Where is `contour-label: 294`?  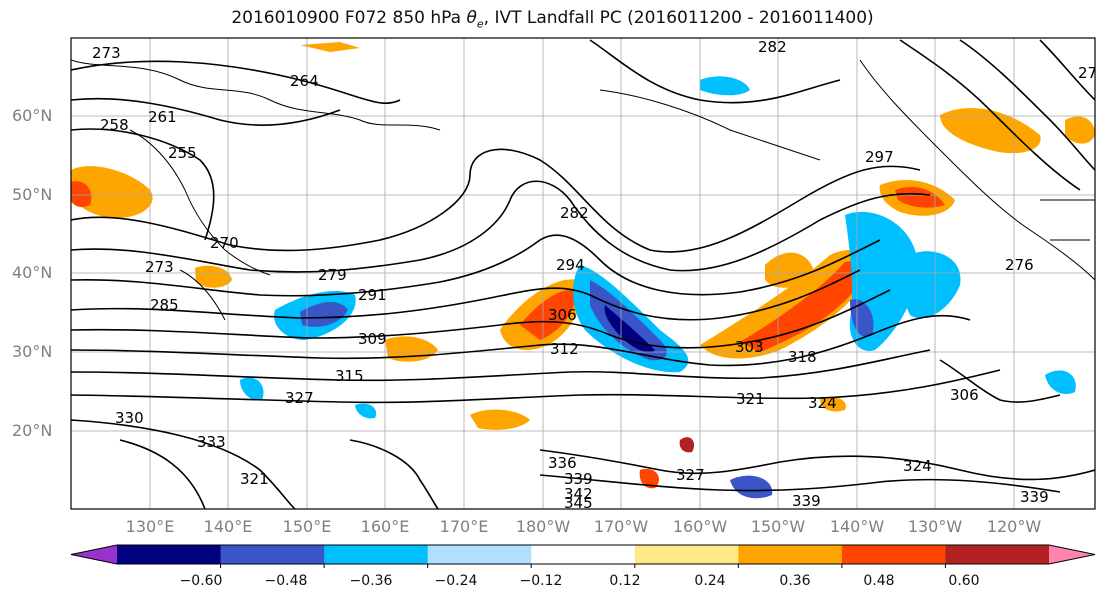 contour-label: 294 is located at coordinates (570, 265).